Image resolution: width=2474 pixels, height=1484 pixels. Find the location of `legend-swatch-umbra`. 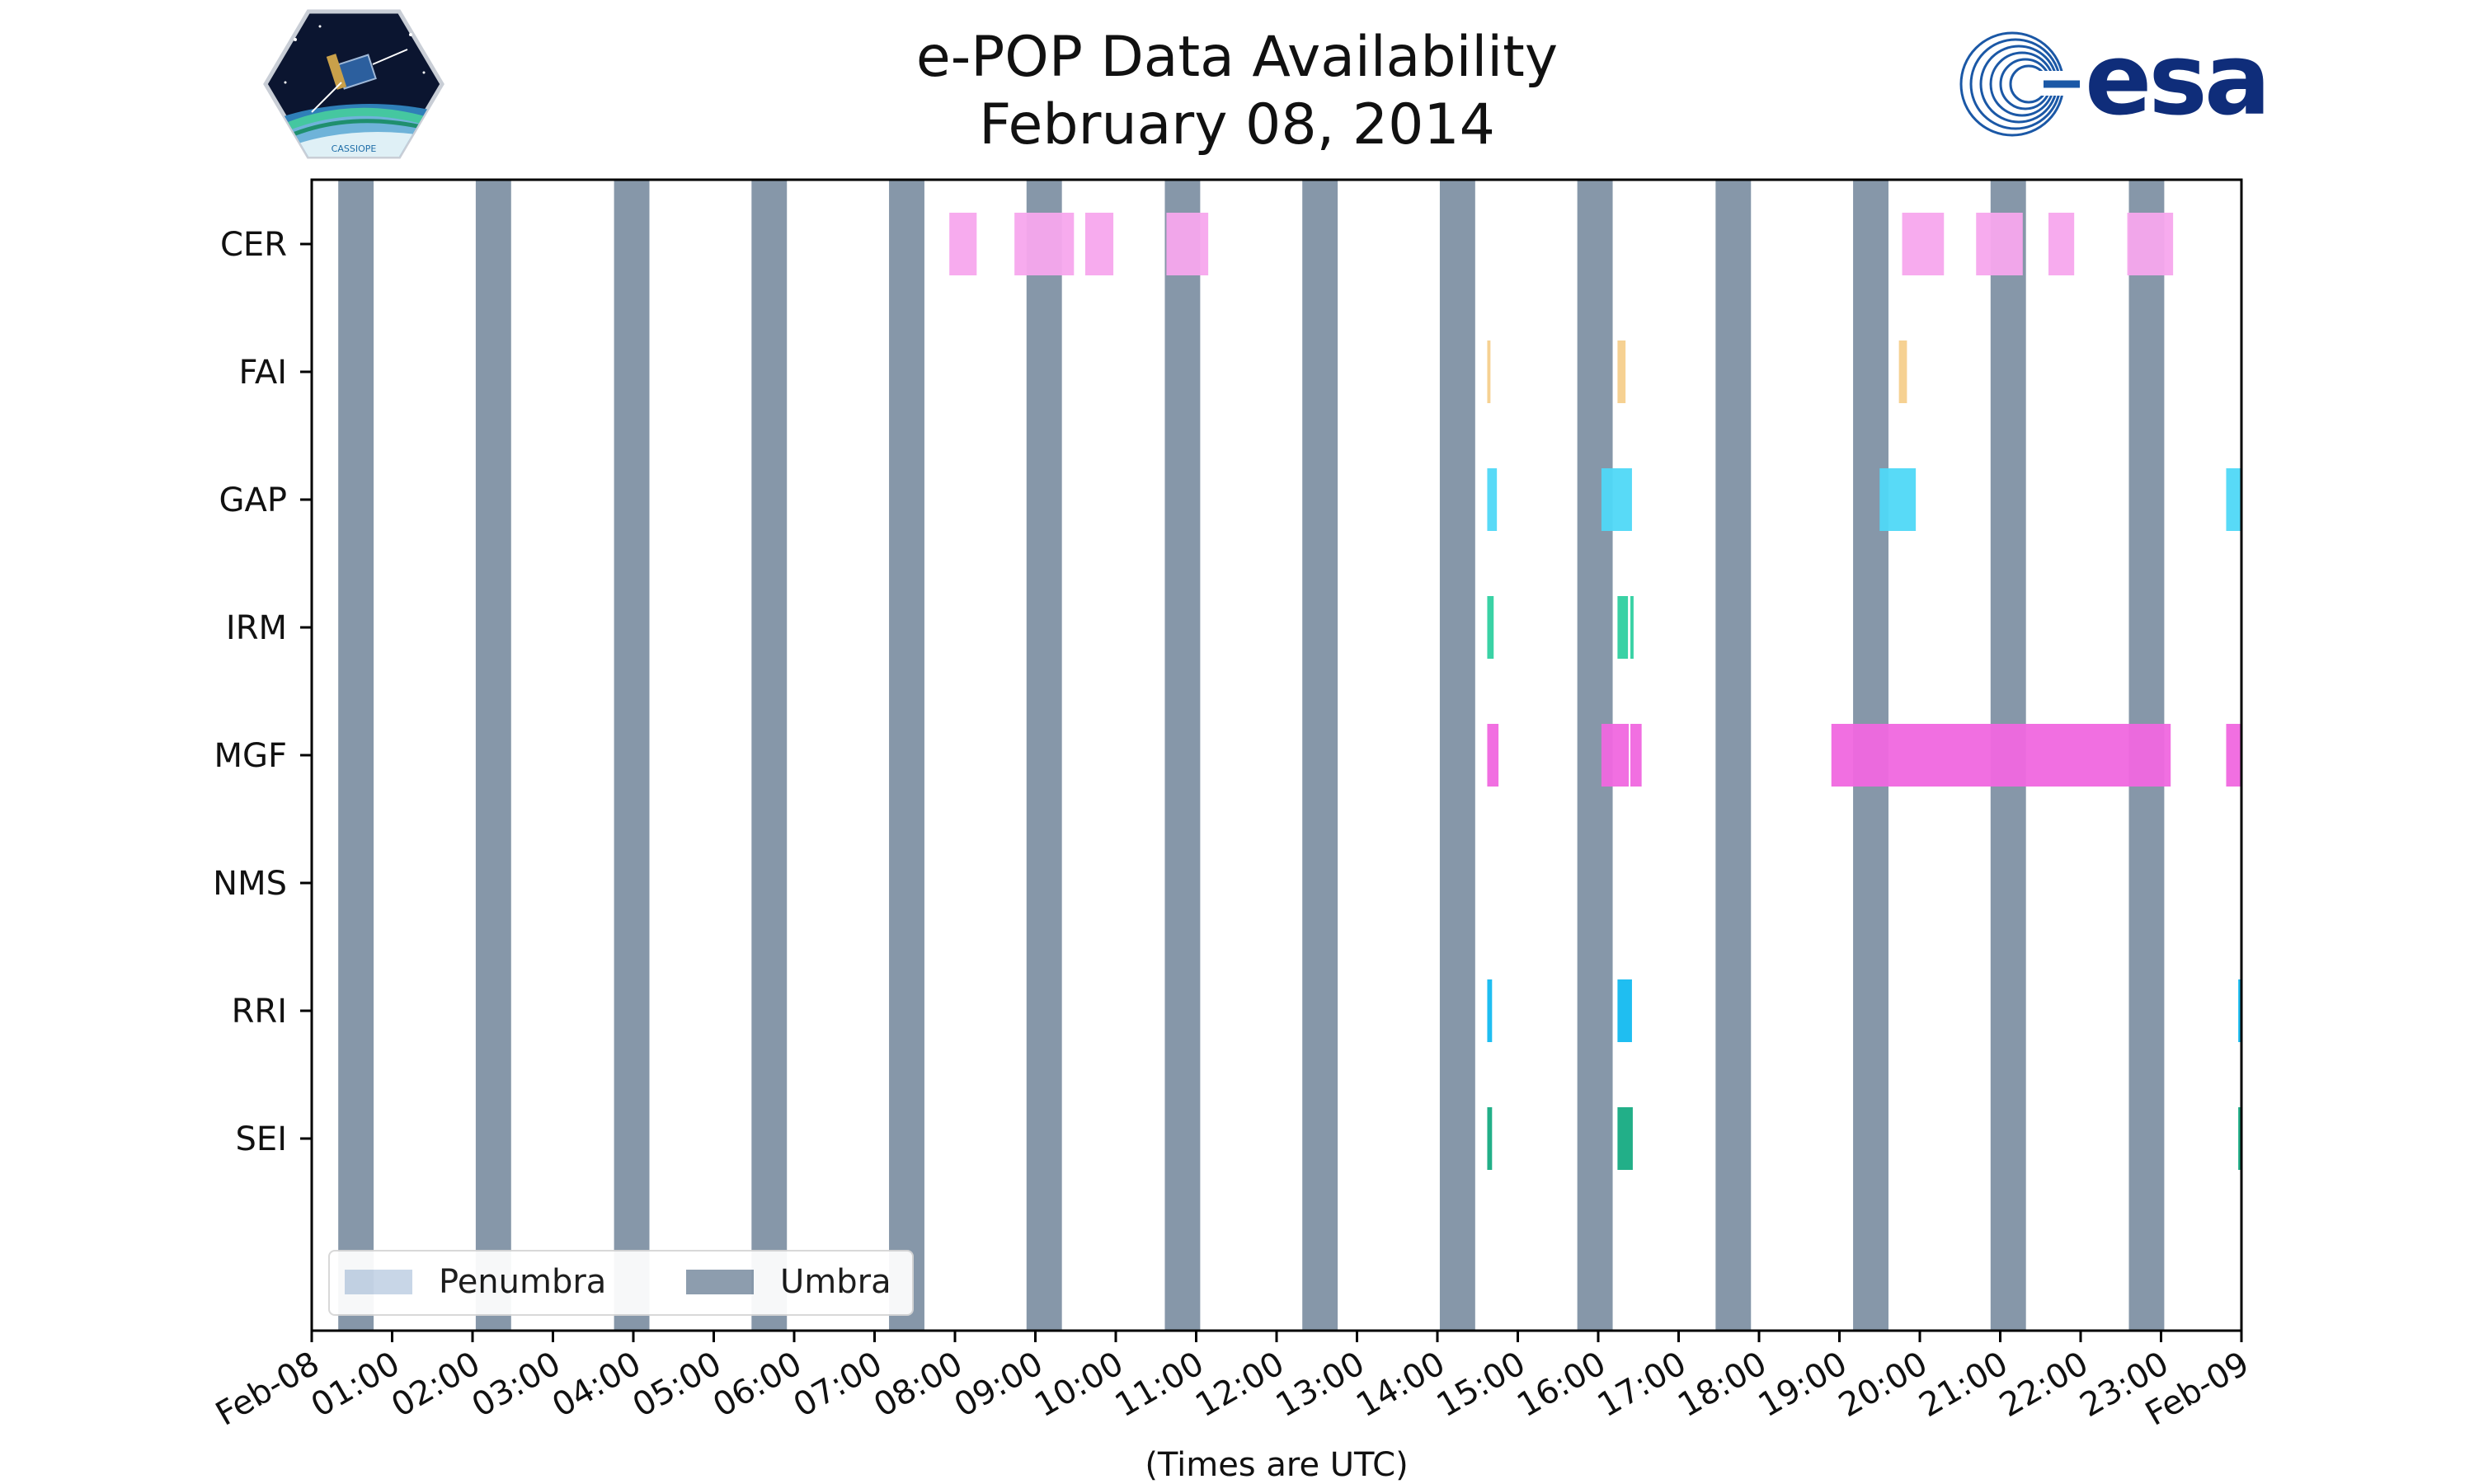

legend-swatch-umbra is located at coordinates (720, 1282).